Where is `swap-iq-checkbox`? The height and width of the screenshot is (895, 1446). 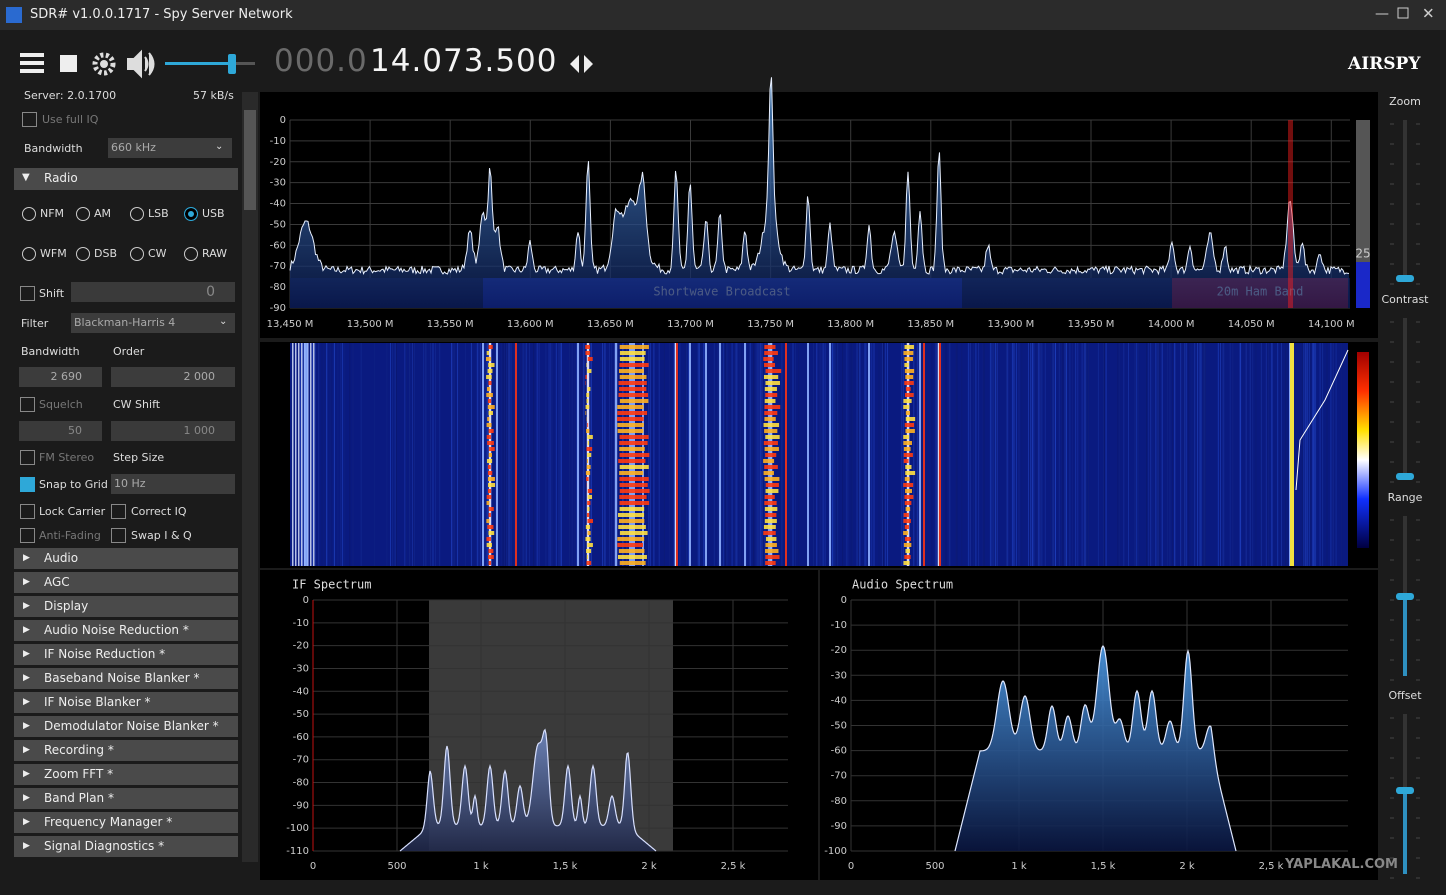 swap-iq-checkbox is located at coordinates (118, 535).